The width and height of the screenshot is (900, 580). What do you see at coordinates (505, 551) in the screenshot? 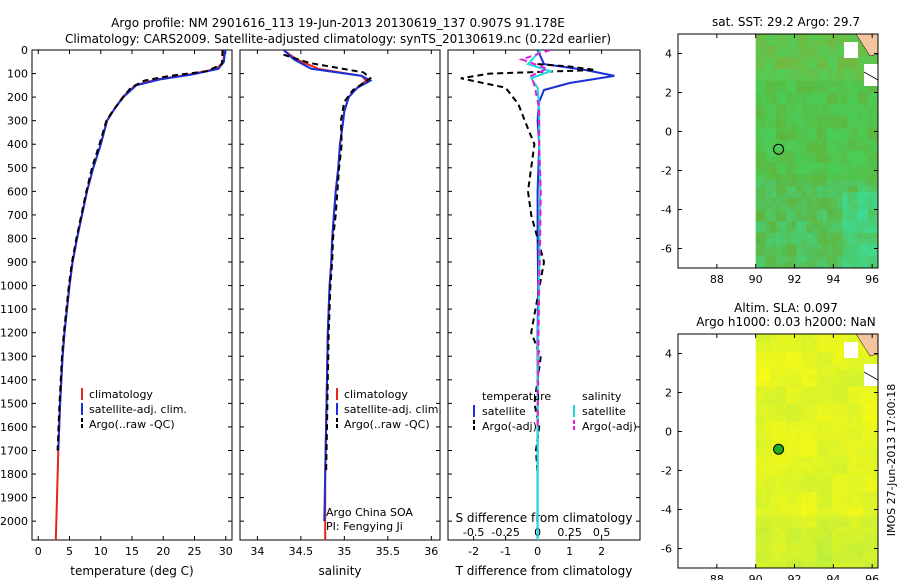
I see `x-tick-label: -1` at bounding box center [505, 551].